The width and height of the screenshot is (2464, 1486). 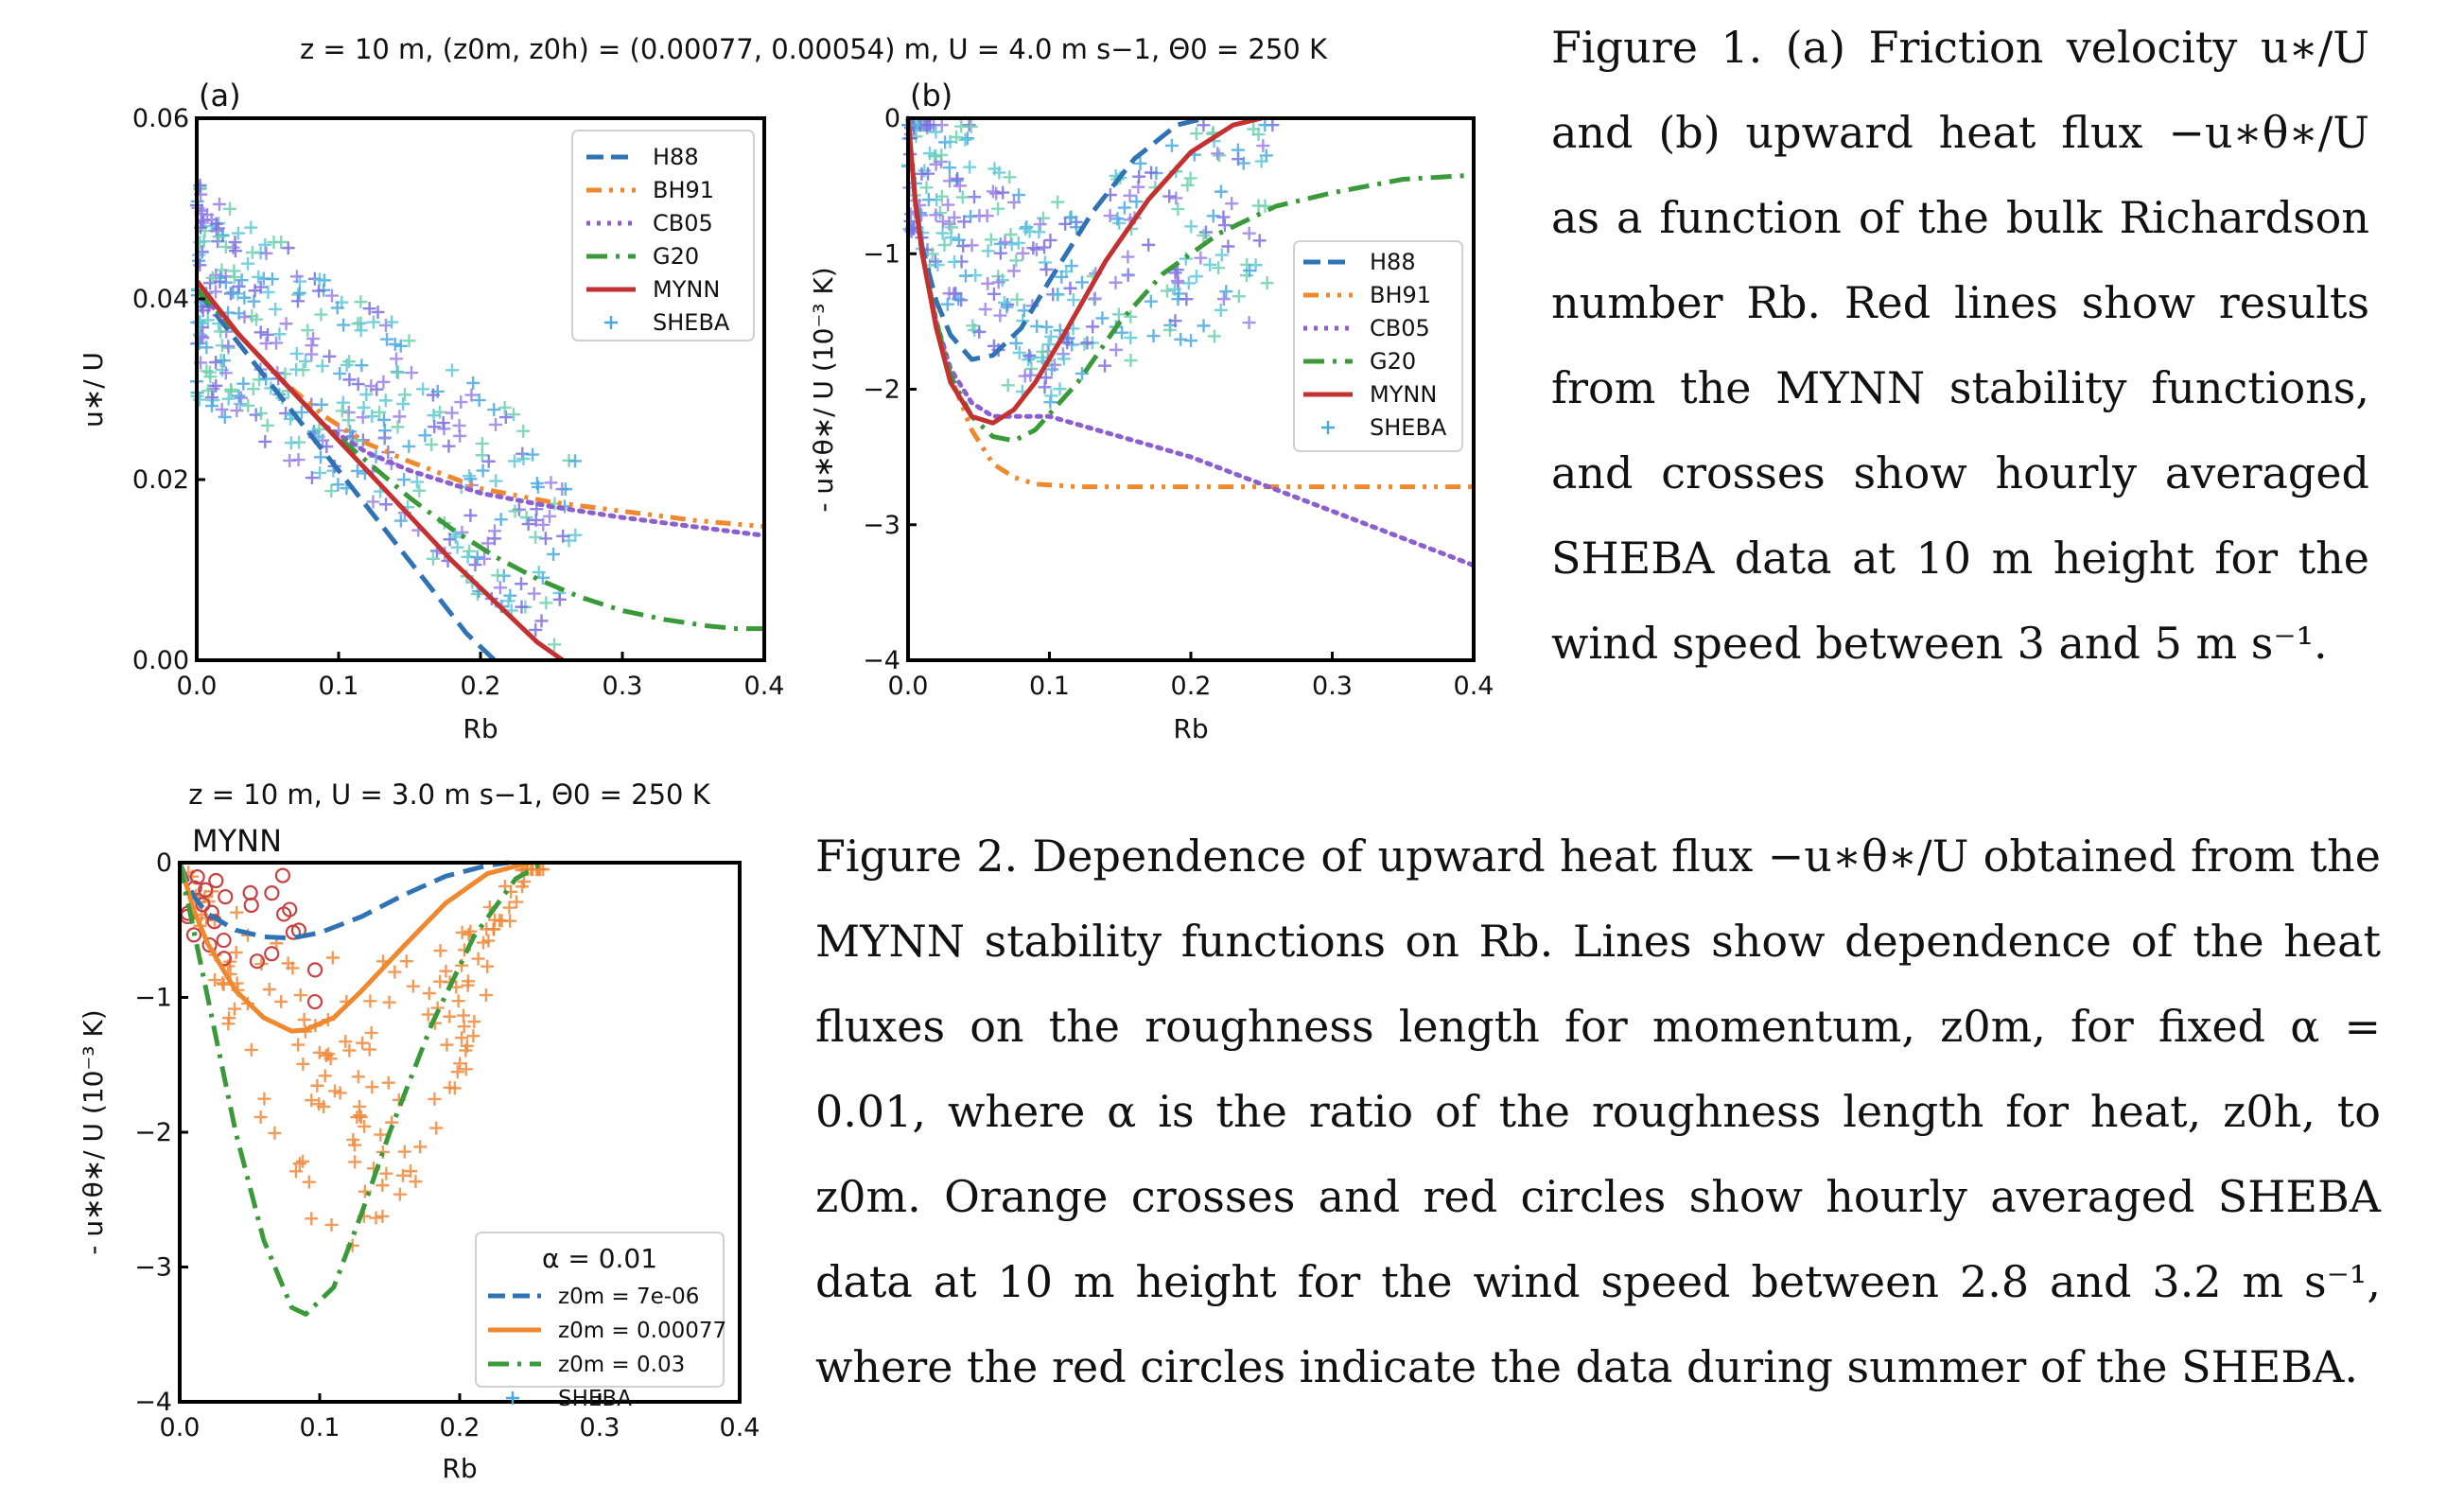 What do you see at coordinates (1055, 238) in the screenshot?
I see `series-line-h88` at bounding box center [1055, 238].